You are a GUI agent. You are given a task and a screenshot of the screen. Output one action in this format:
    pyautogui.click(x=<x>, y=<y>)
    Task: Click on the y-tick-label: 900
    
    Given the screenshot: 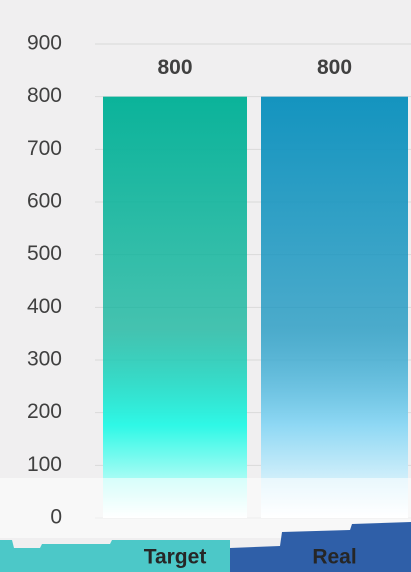 What is the action you would take?
    pyautogui.click(x=44, y=43)
    